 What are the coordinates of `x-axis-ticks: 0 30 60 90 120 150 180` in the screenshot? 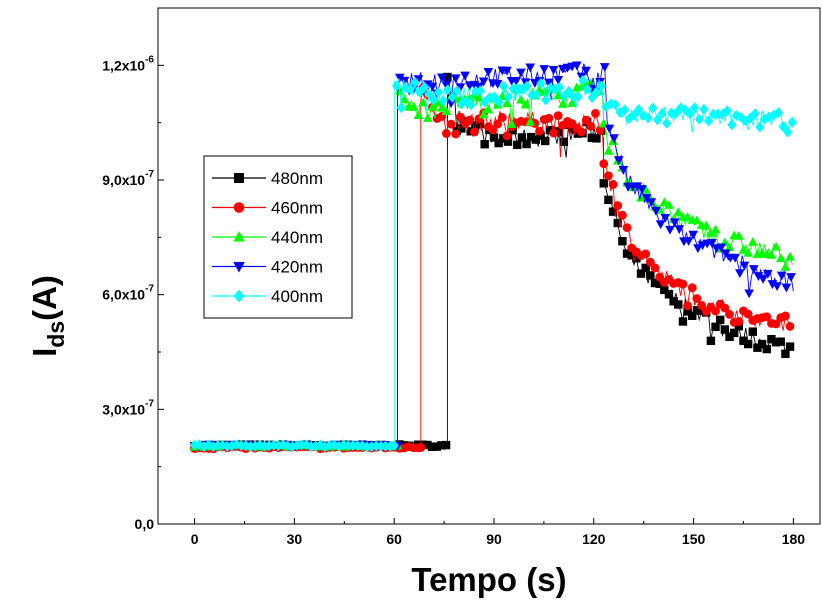 It's located at (498, 532).